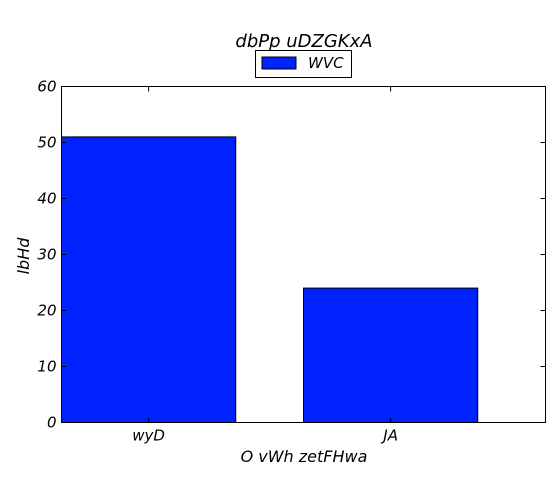 This screenshot has height=480, width=560. I want to click on legend-label: WVC, so click(326, 63).